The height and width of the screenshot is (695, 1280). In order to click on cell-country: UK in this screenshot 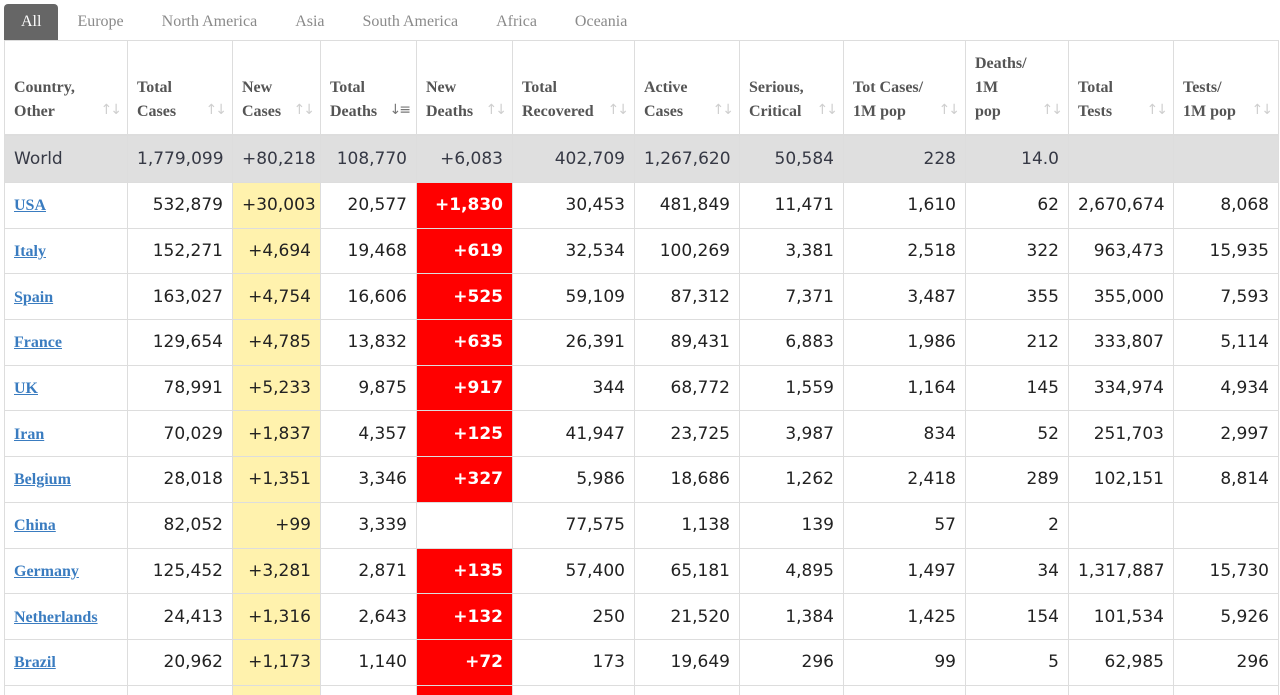, I will do `click(66, 388)`.